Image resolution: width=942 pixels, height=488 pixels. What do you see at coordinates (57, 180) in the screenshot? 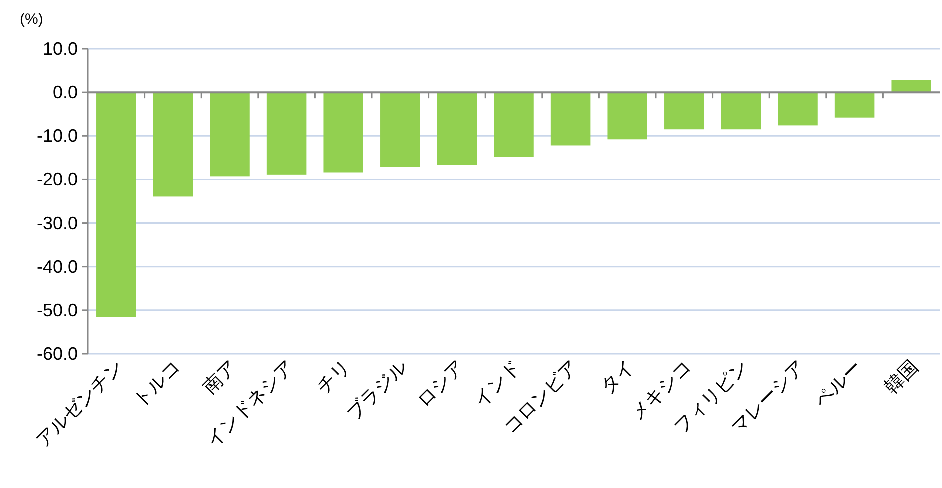
I see `y-tick-label: -20.0` at bounding box center [57, 180].